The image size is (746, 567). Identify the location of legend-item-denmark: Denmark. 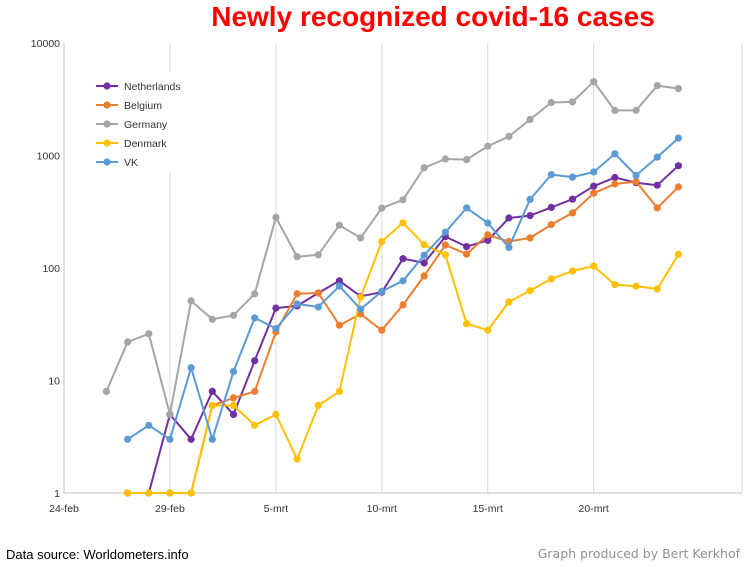
(131, 144).